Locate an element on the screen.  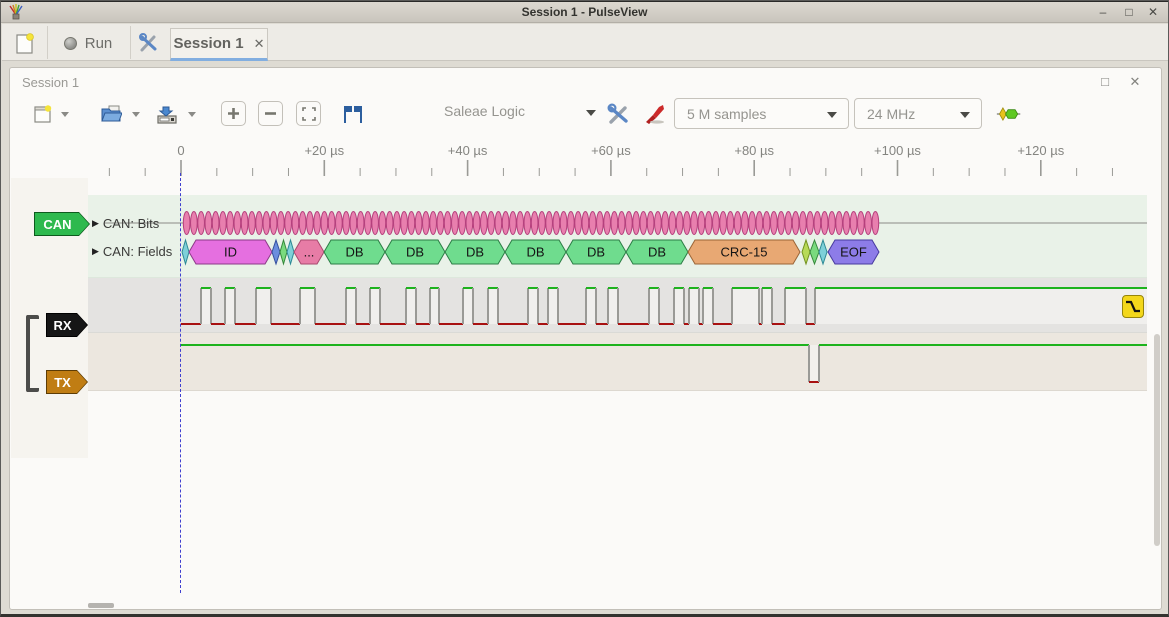
session-close-button: ✕ is located at coordinates (1135, 81).